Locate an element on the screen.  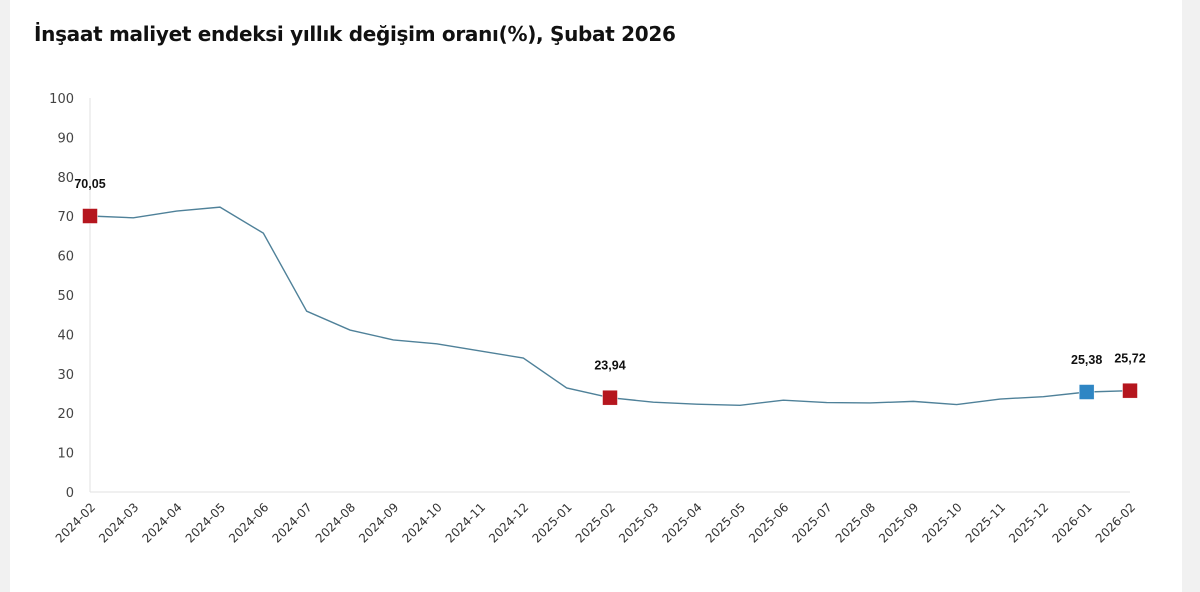
x-tick-label: 2024-06 is located at coordinates (248, 522).